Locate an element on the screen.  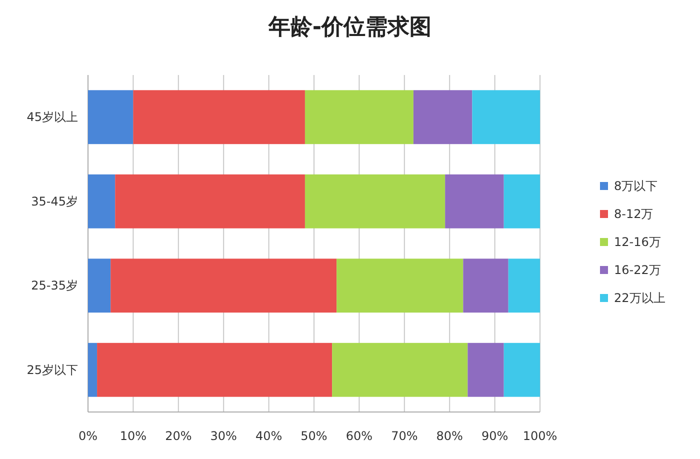
x-tick-label: 100% is located at coordinates (540, 436).